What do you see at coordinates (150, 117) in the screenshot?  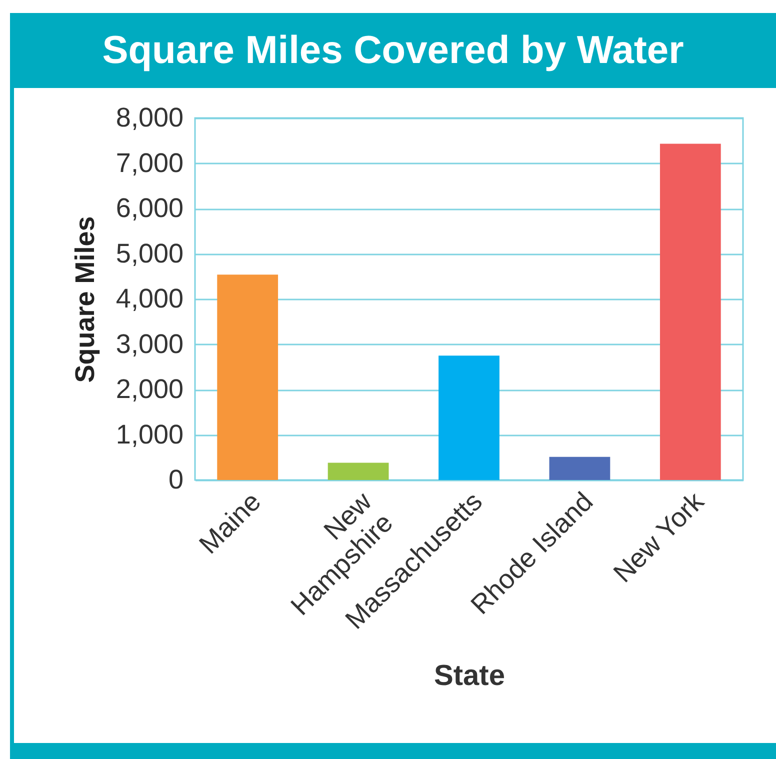 I see `y-tick-label: 8,000` at bounding box center [150, 117].